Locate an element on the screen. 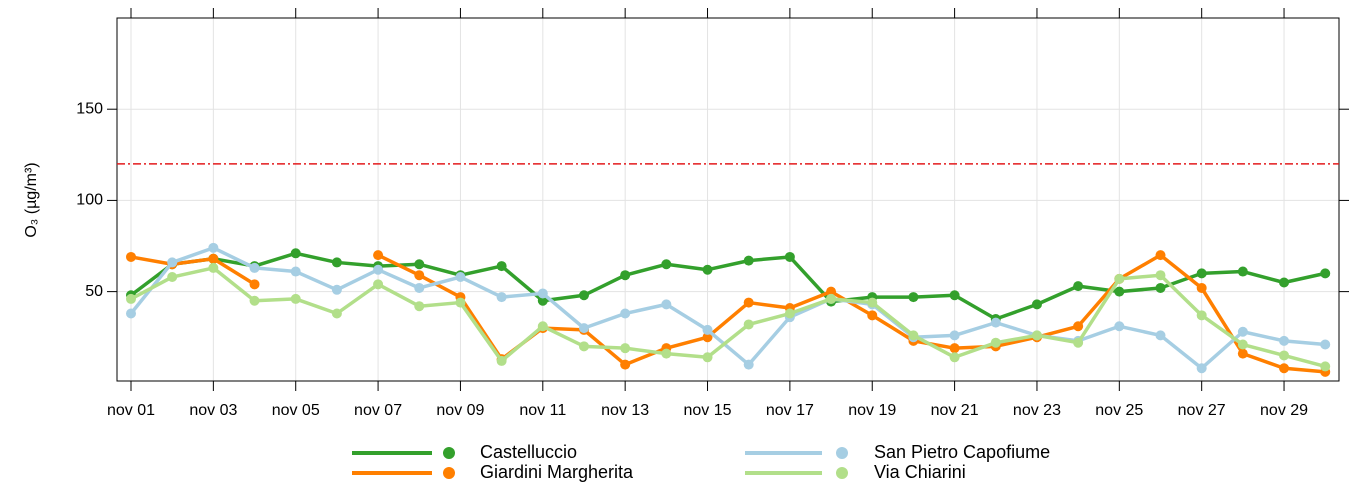 This screenshot has width=1354, height=493. x-tick-label: nov 01 is located at coordinates (131, 410).